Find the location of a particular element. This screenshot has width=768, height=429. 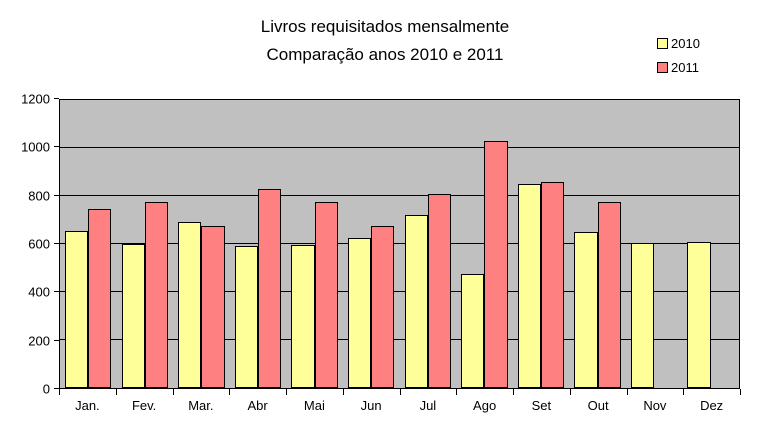

bar-2010-dez is located at coordinates (699, 314).